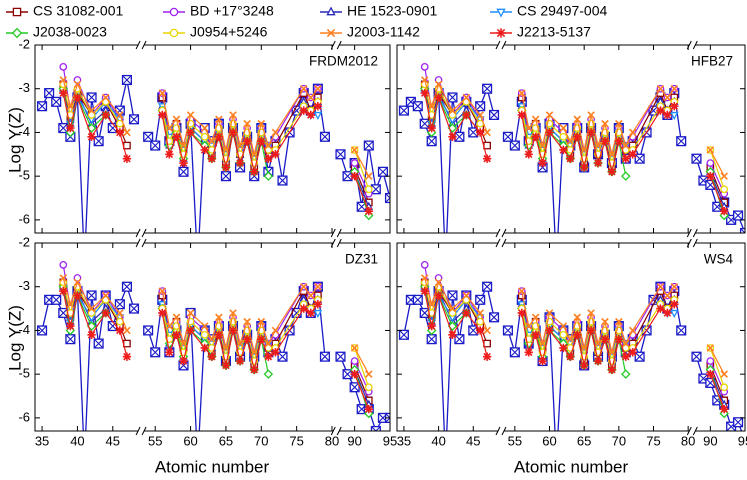 The height and width of the screenshot is (480, 747). What do you see at coordinates (571, 466) in the screenshot?
I see `x-axis-label: Atomic number` at bounding box center [571, 466].